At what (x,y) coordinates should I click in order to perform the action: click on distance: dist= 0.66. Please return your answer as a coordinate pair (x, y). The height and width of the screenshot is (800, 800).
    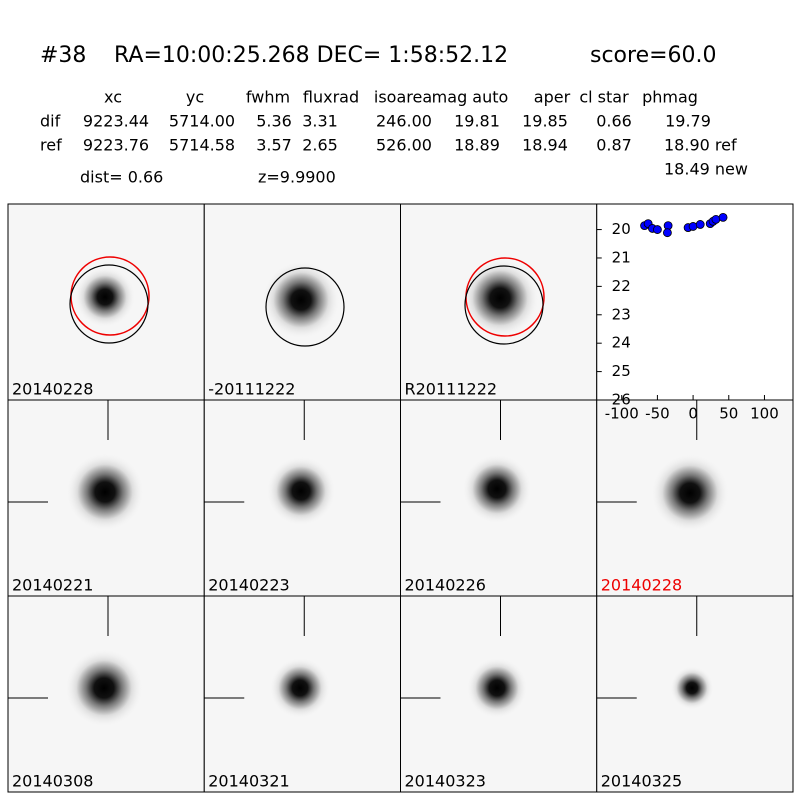
    Looking at the image, I should click on (121, 177).